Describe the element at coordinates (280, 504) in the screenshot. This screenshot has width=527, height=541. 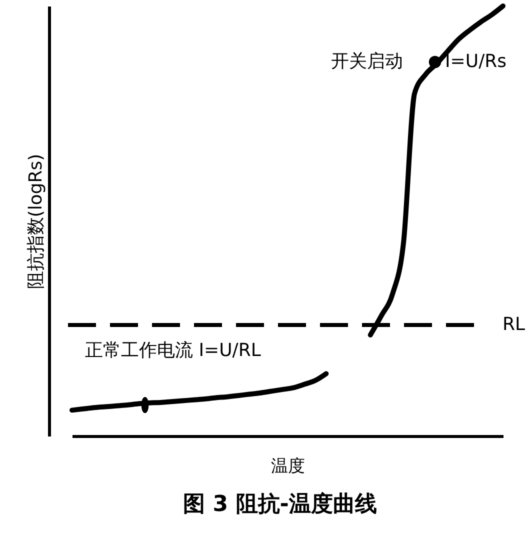
I see `text: 图 3 阻抗-温度曲线` at that location.